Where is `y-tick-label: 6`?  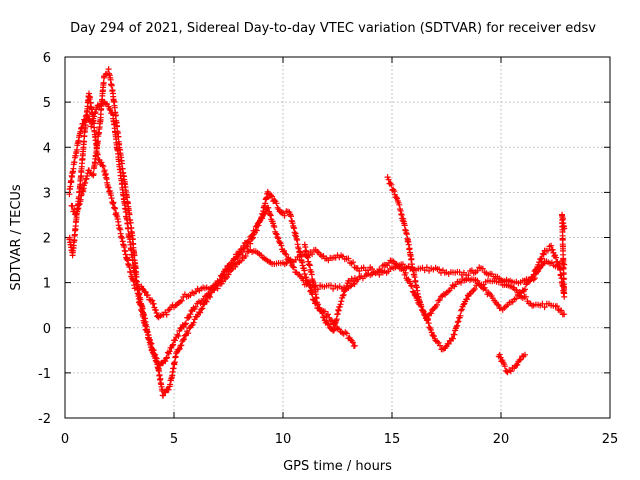
y-tick-label: 6 is located at coordinates (47, 58).